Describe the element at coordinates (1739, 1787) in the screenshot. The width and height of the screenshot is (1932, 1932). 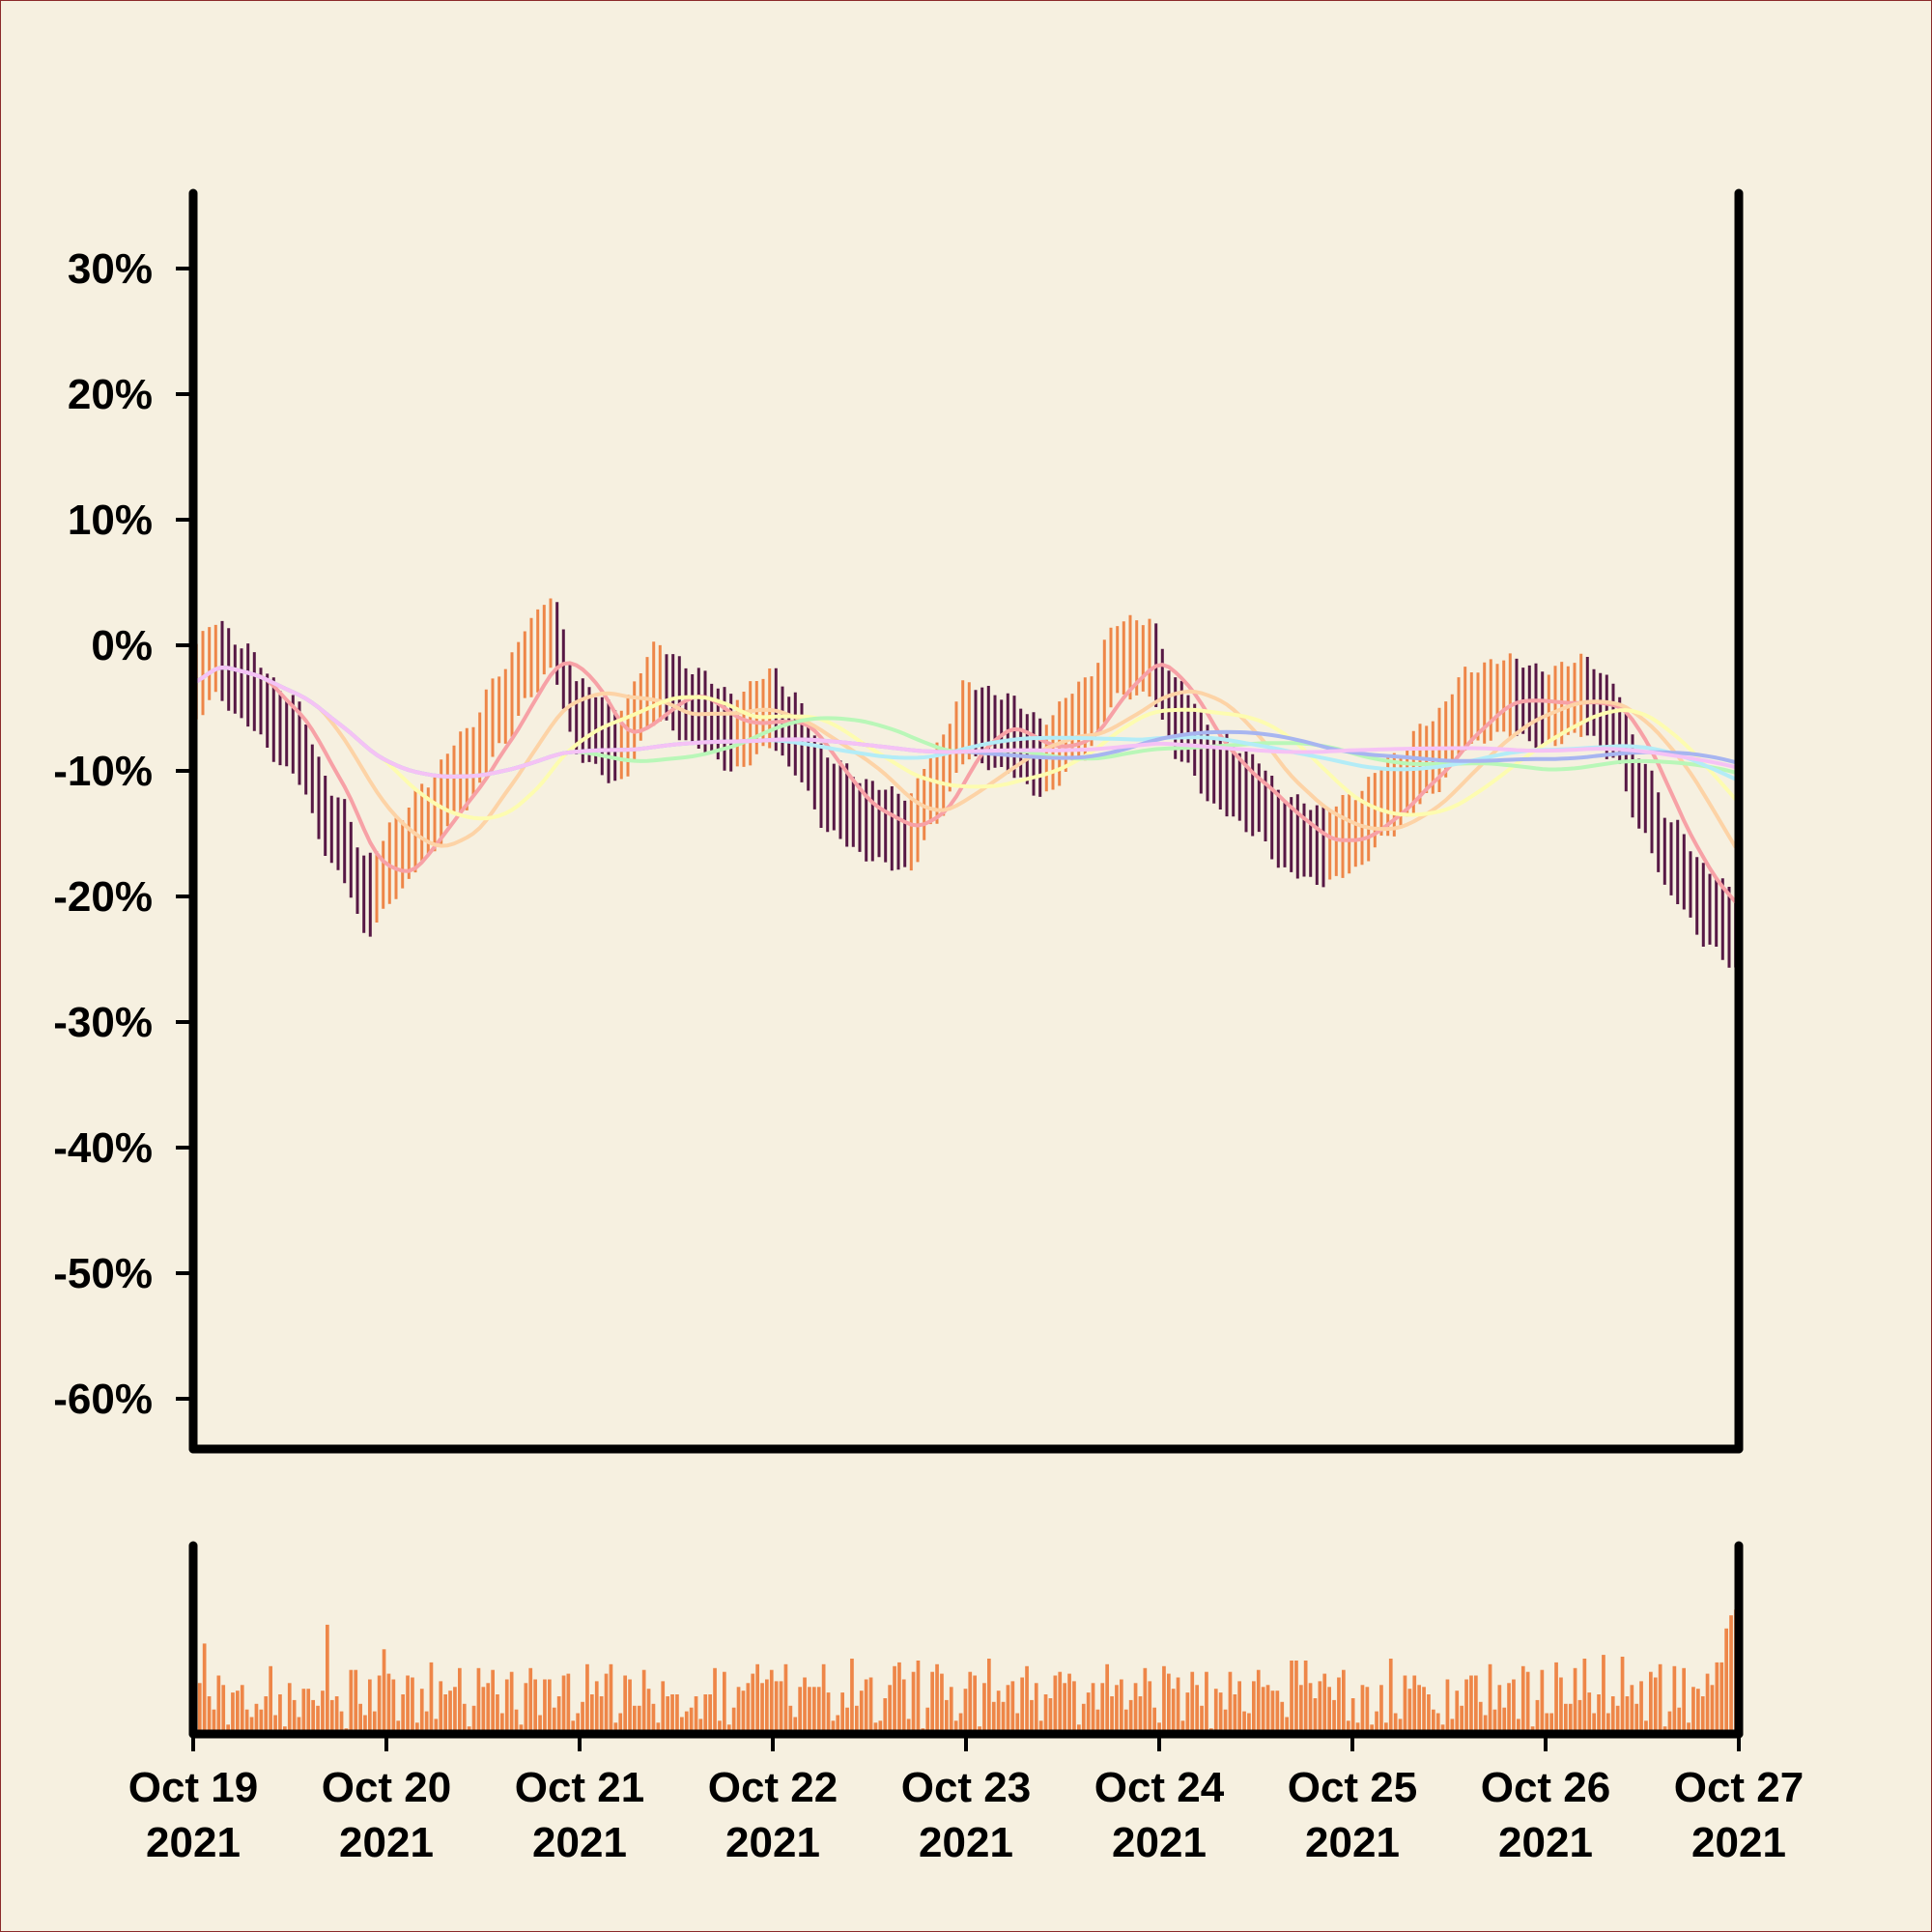
I see `x-tick-label-date: Oct 27` at that location.